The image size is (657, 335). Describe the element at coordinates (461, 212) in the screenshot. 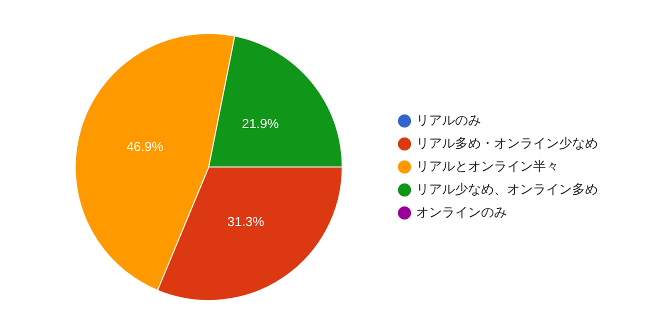

I see `legend-label: オンラインのみ` at that location.